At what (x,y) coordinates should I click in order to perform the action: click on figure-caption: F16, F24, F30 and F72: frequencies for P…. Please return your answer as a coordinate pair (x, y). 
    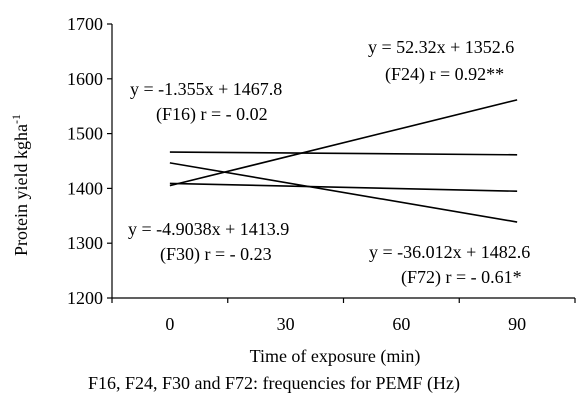
    Looking at the image, I should click on (274, 383).